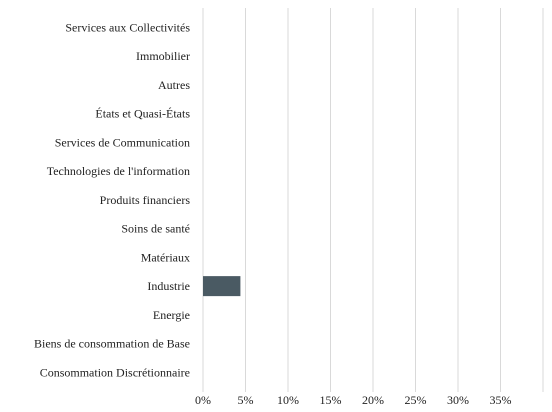  What do you see at coordinates (145, 200) in the screenshot?
I see `category-label: Produits financiers` at bounding box center [145, 200].